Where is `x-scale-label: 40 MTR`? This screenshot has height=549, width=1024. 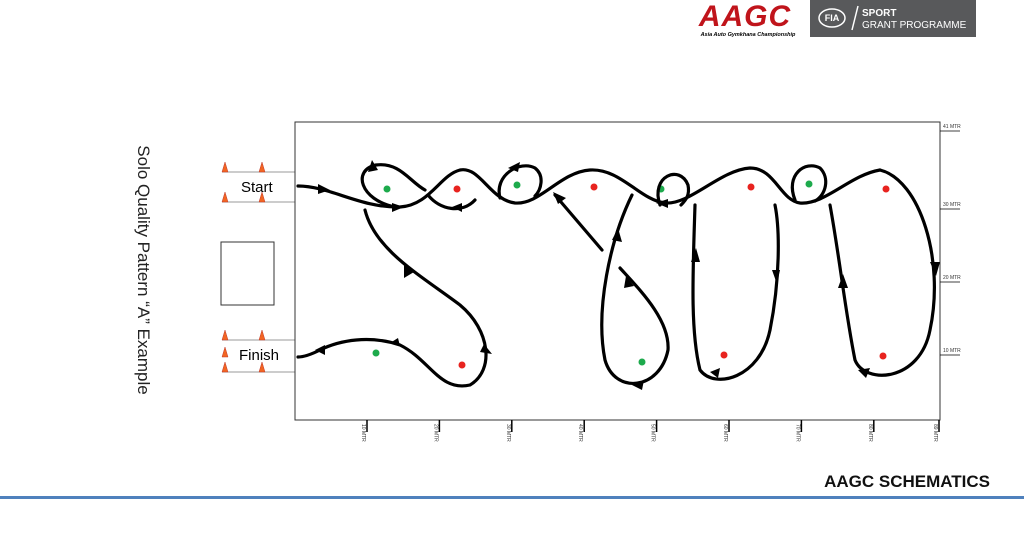
x-scale-label: 40 MTR is located at coordinates (580, 433).